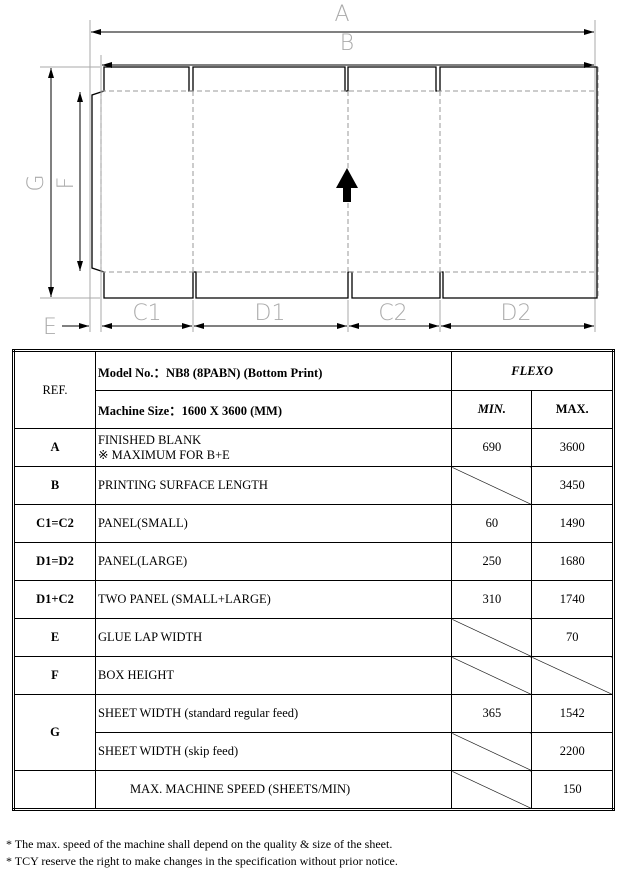 The height and width of the screenshot is (873, 627). What do you see at coordinates (54, 637) in the screenshot?
I see `ref-cell: E` at bounding box center [54, 637].